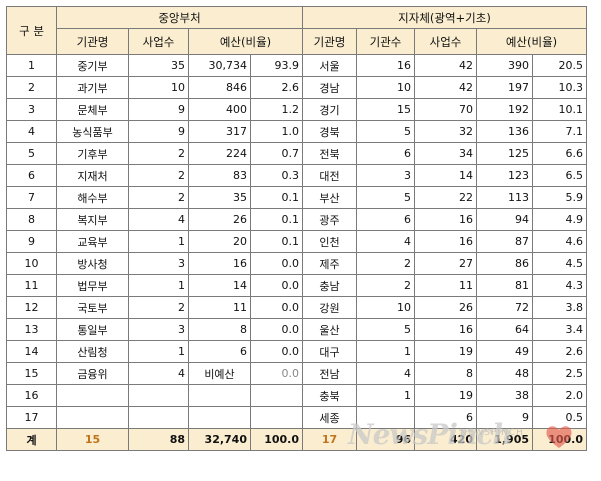  I want to click on local-budget-pct: 6.6, so click(559, 153).